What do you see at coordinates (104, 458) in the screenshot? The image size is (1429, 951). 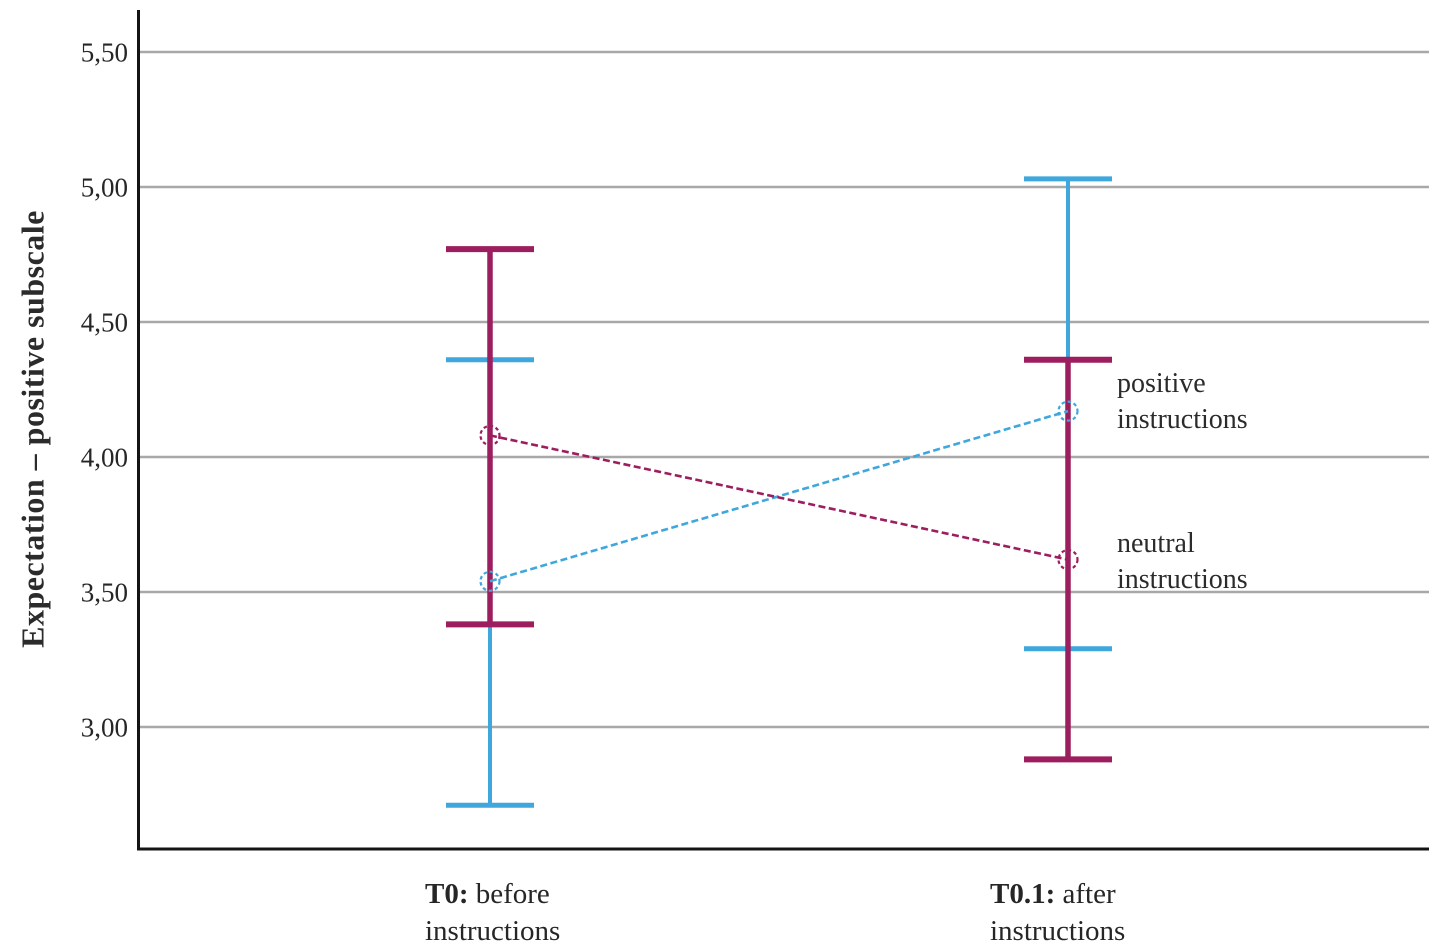 I see `y-tick-label: 4,00` at bounding box center [104, 458].